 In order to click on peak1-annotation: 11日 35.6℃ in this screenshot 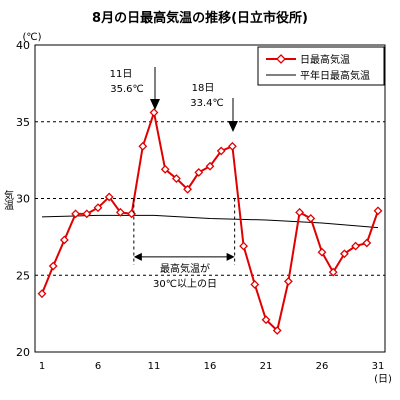, I will do `click(135, 88)`.